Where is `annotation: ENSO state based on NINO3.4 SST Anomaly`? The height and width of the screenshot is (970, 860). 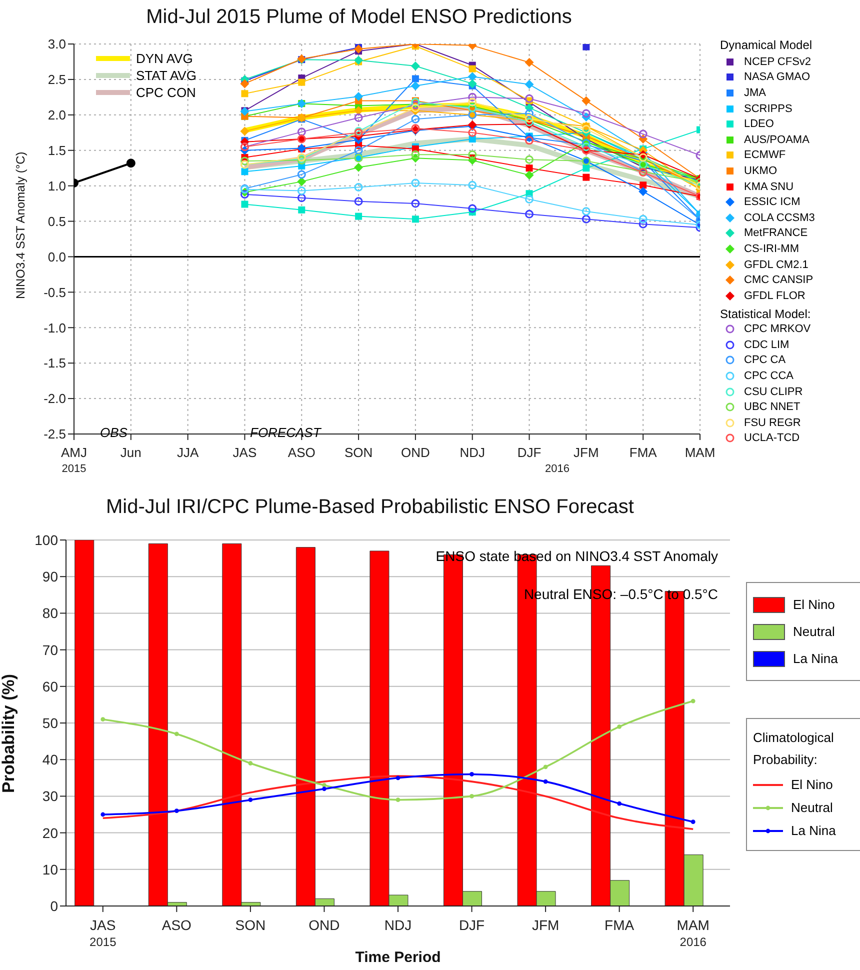
annotation: ENSO state based on NINO3.4 SST Anomaly is located at coordinates (577, 556).